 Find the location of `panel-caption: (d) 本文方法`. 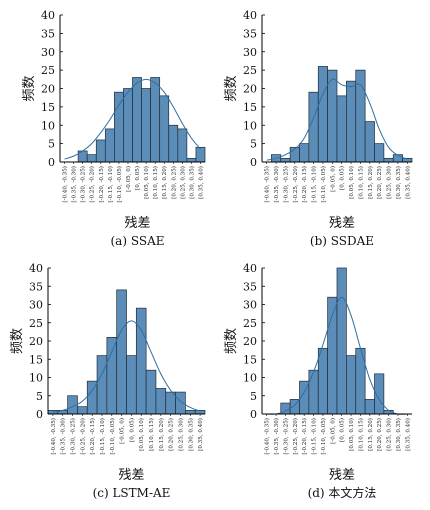

panel-caption: (d) 本文方法 is located at coordinates (342, 492).